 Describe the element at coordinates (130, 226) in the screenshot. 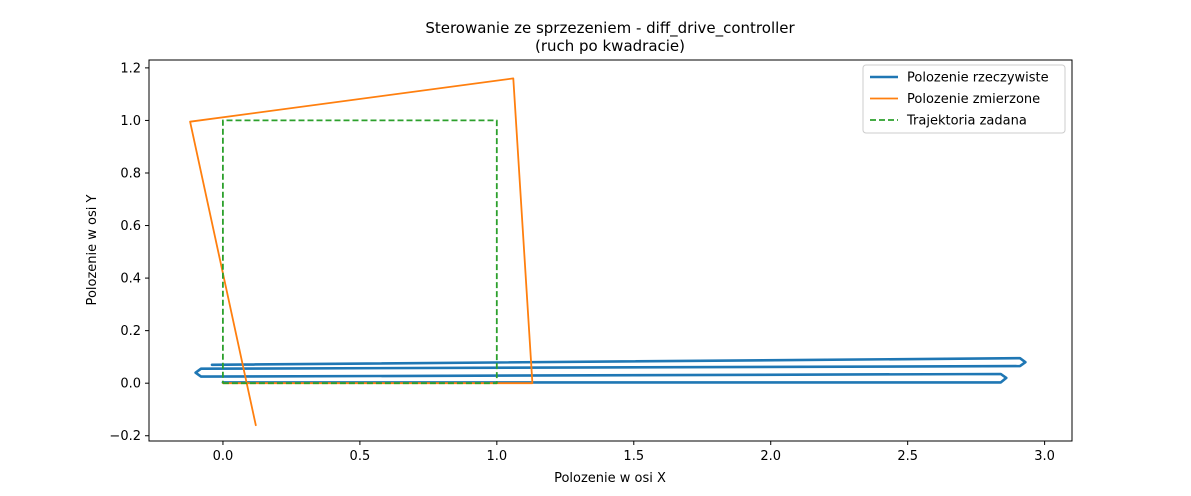

I see `y-tick-label: 0.6` at that location.